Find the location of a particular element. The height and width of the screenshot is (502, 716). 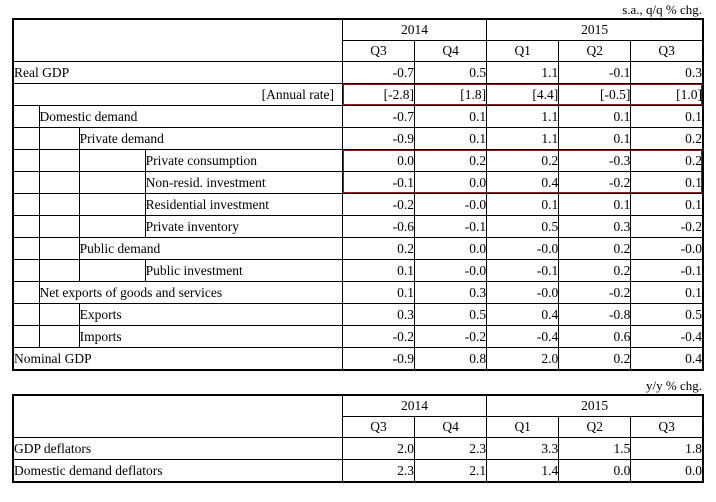

table-row: GDP deflators 2.0 2.3 3.3 1.5 1.8 is located at coordinates (358, 448).